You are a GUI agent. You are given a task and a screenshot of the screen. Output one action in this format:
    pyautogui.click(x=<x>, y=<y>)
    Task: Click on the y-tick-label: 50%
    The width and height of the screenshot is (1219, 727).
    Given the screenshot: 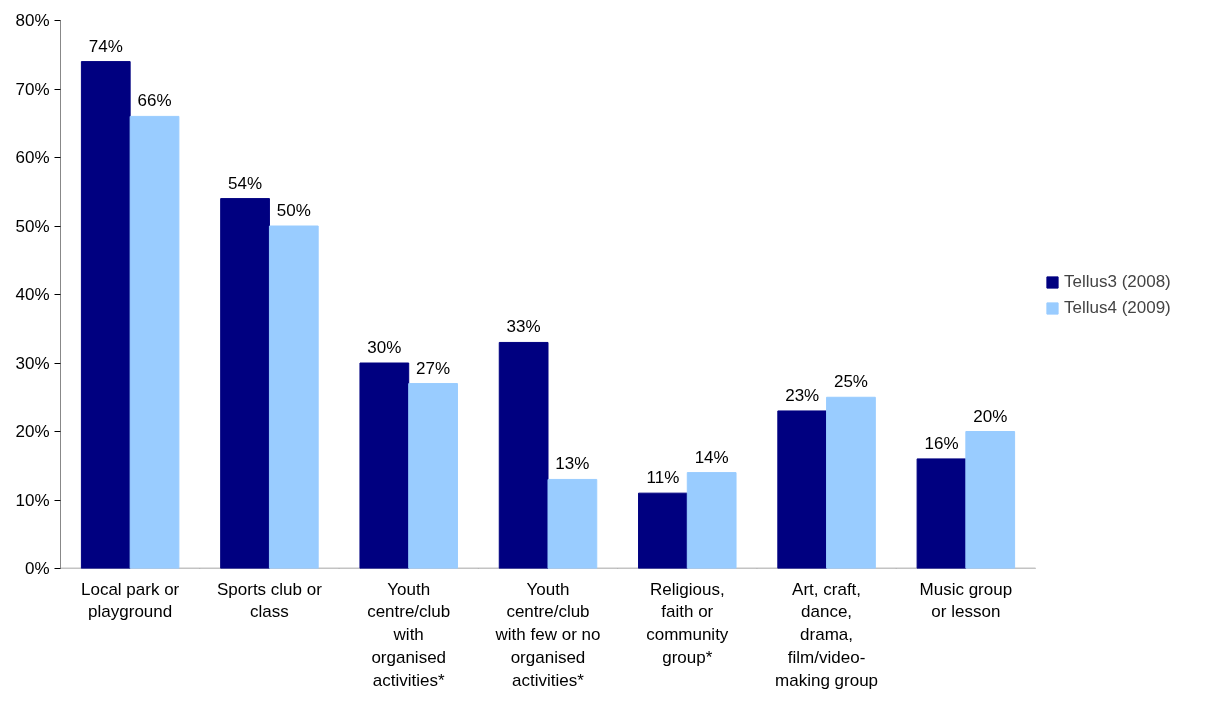 What is the action you would take?
    pyautogui.click(x=32, y=226)
    